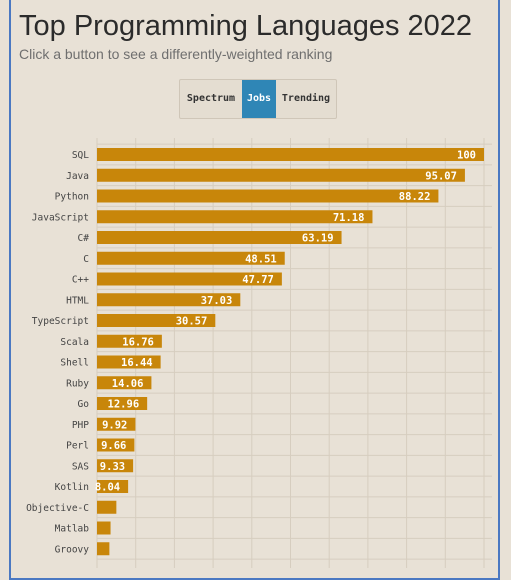  What do you see at coordinates (77, 176) in the screenshot?
I see `category-label: Java` at bounding box center [77, 176].